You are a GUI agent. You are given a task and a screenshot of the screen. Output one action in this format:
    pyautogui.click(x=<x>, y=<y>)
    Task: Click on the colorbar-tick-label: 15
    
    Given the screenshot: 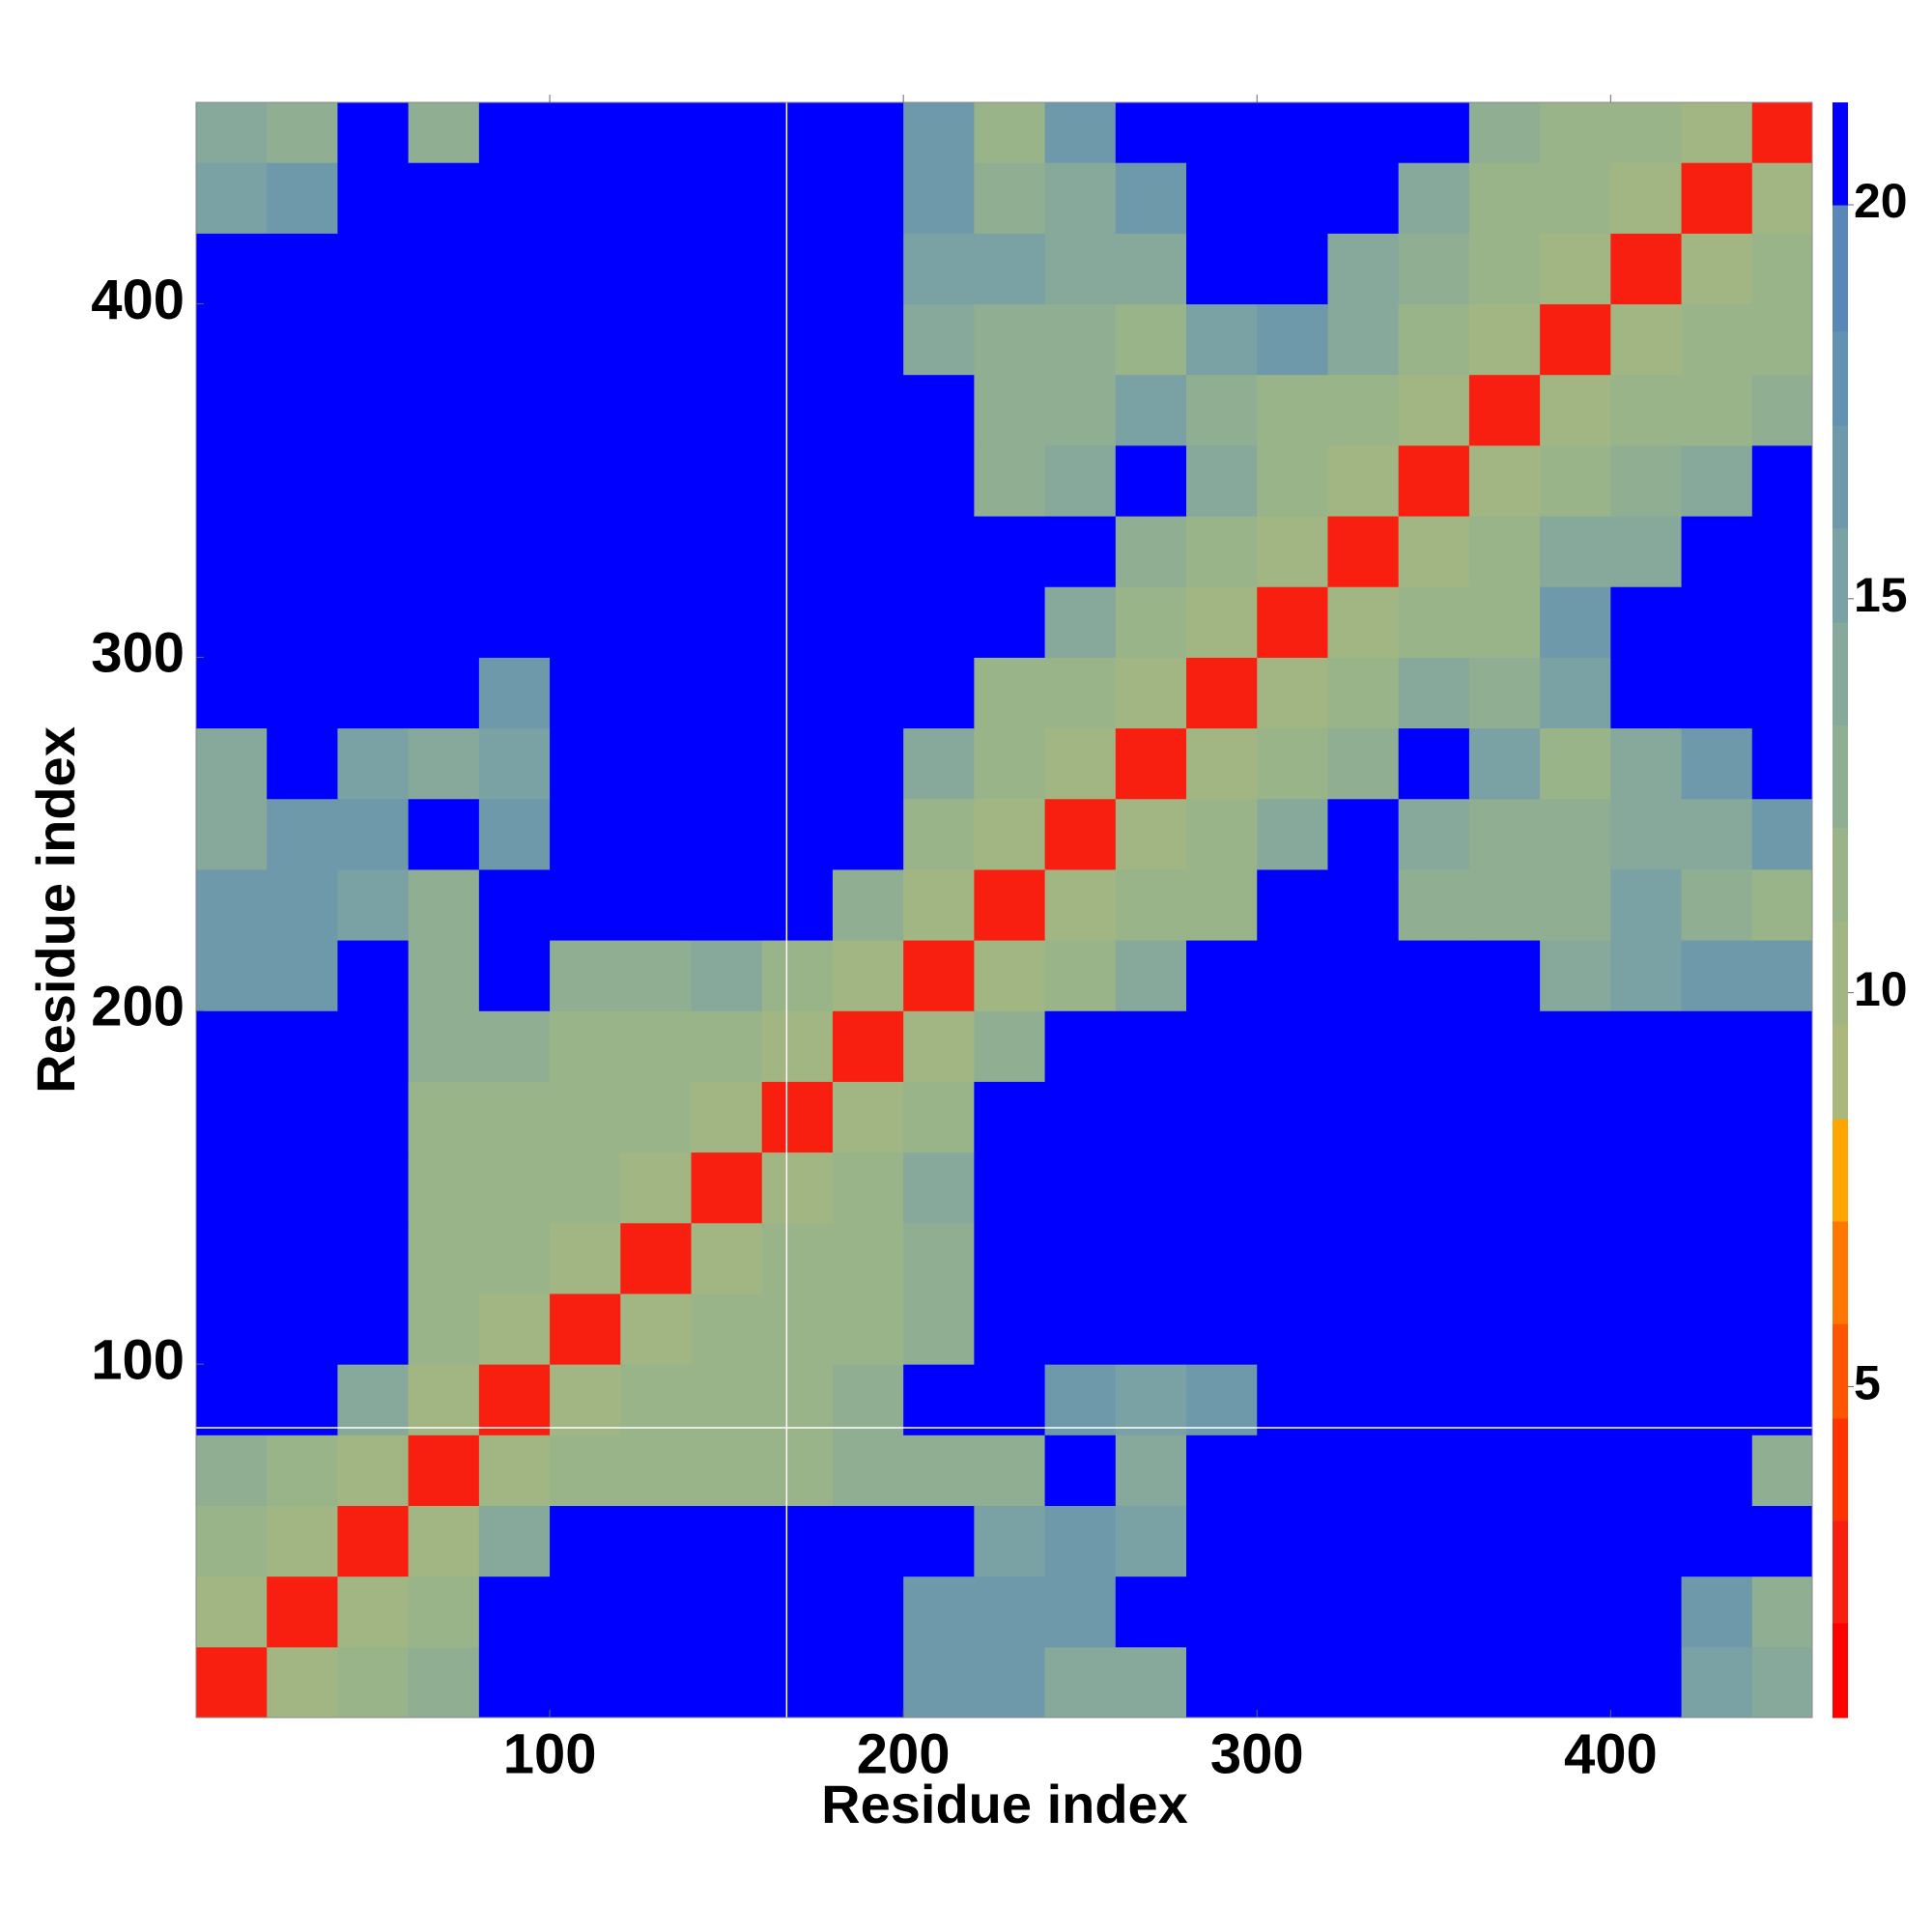 What is the action you would take?
    pyautogui.click(x=1881, y=595)
    